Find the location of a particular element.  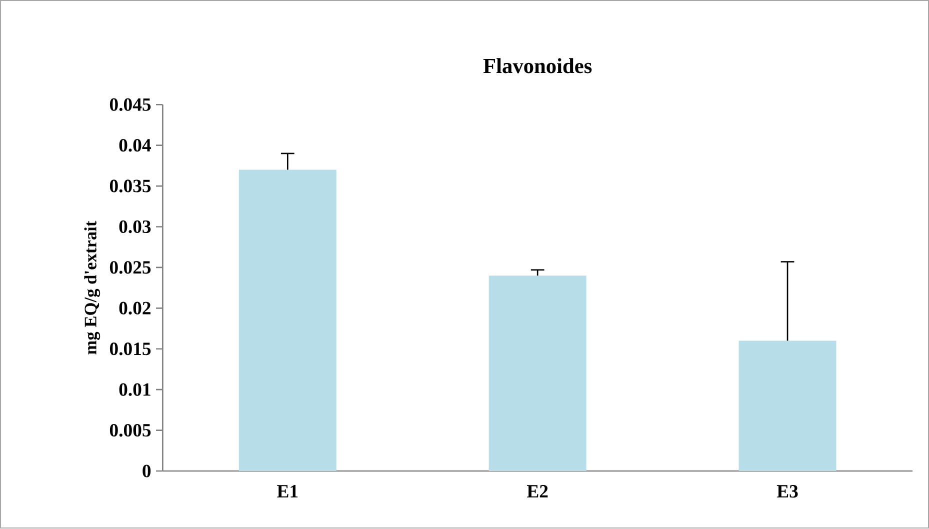

y-tick-label: 0.025 is located at coordinates (130, 267).